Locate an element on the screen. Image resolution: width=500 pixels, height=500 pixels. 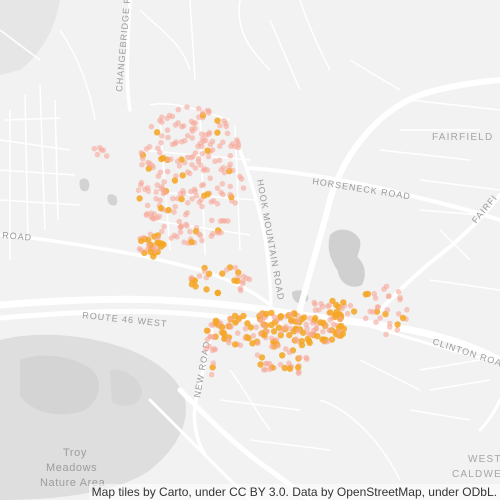
road-clinton is located at coordinates (424, 341).